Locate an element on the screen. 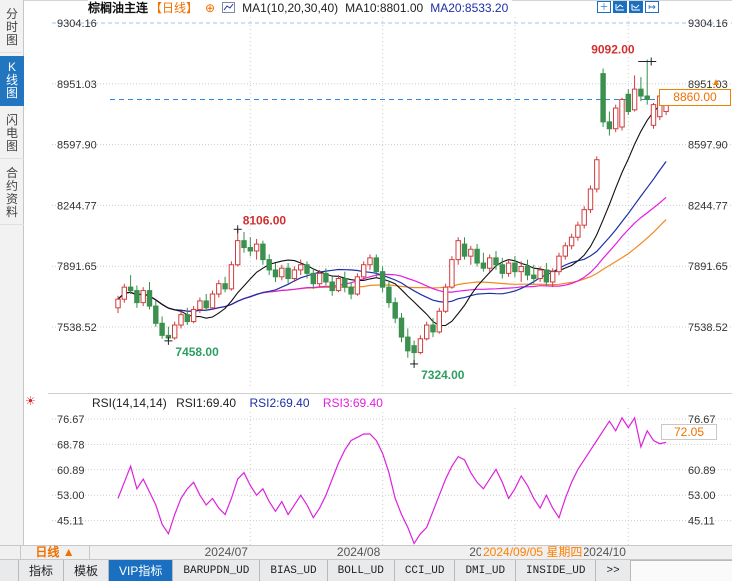  tab-bar-spacer is located at coordinates (681, 570).